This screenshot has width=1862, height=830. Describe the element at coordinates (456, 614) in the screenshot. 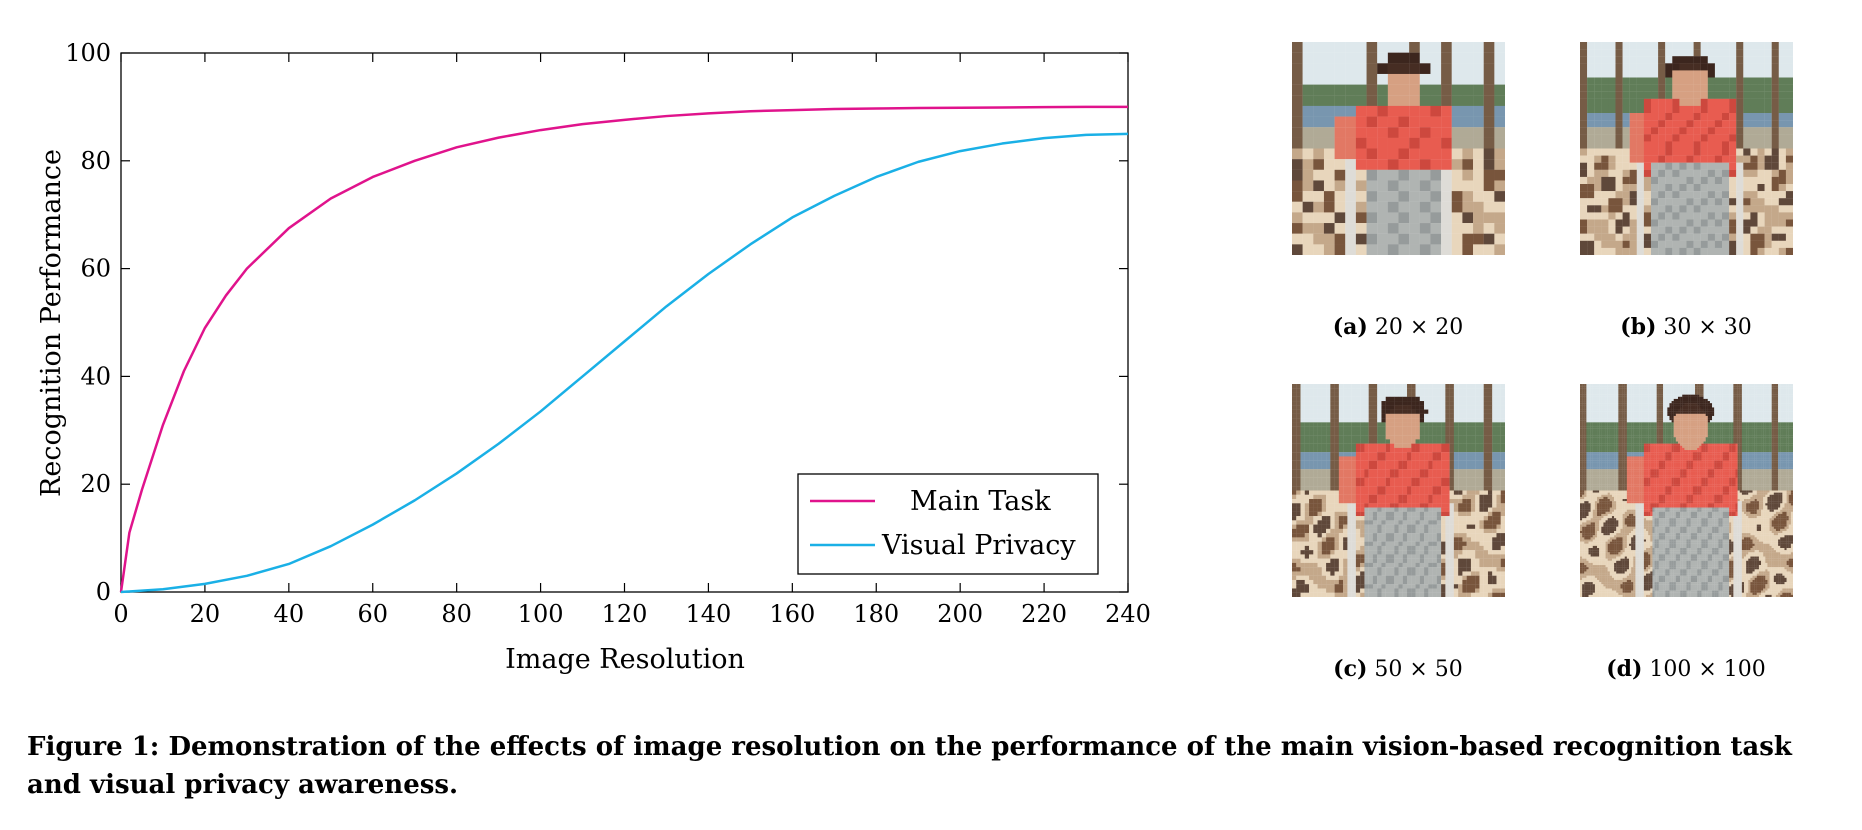

I see `x-tick-label: 80` at that location.